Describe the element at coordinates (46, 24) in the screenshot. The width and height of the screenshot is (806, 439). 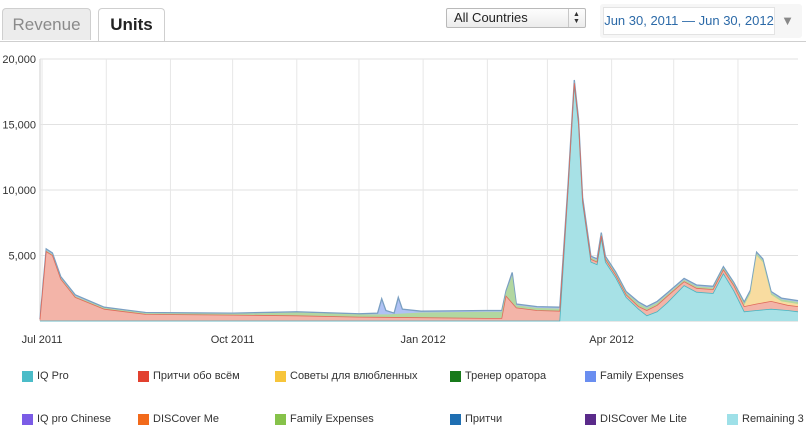
I see `tab-revenue: Revenue` at that location.